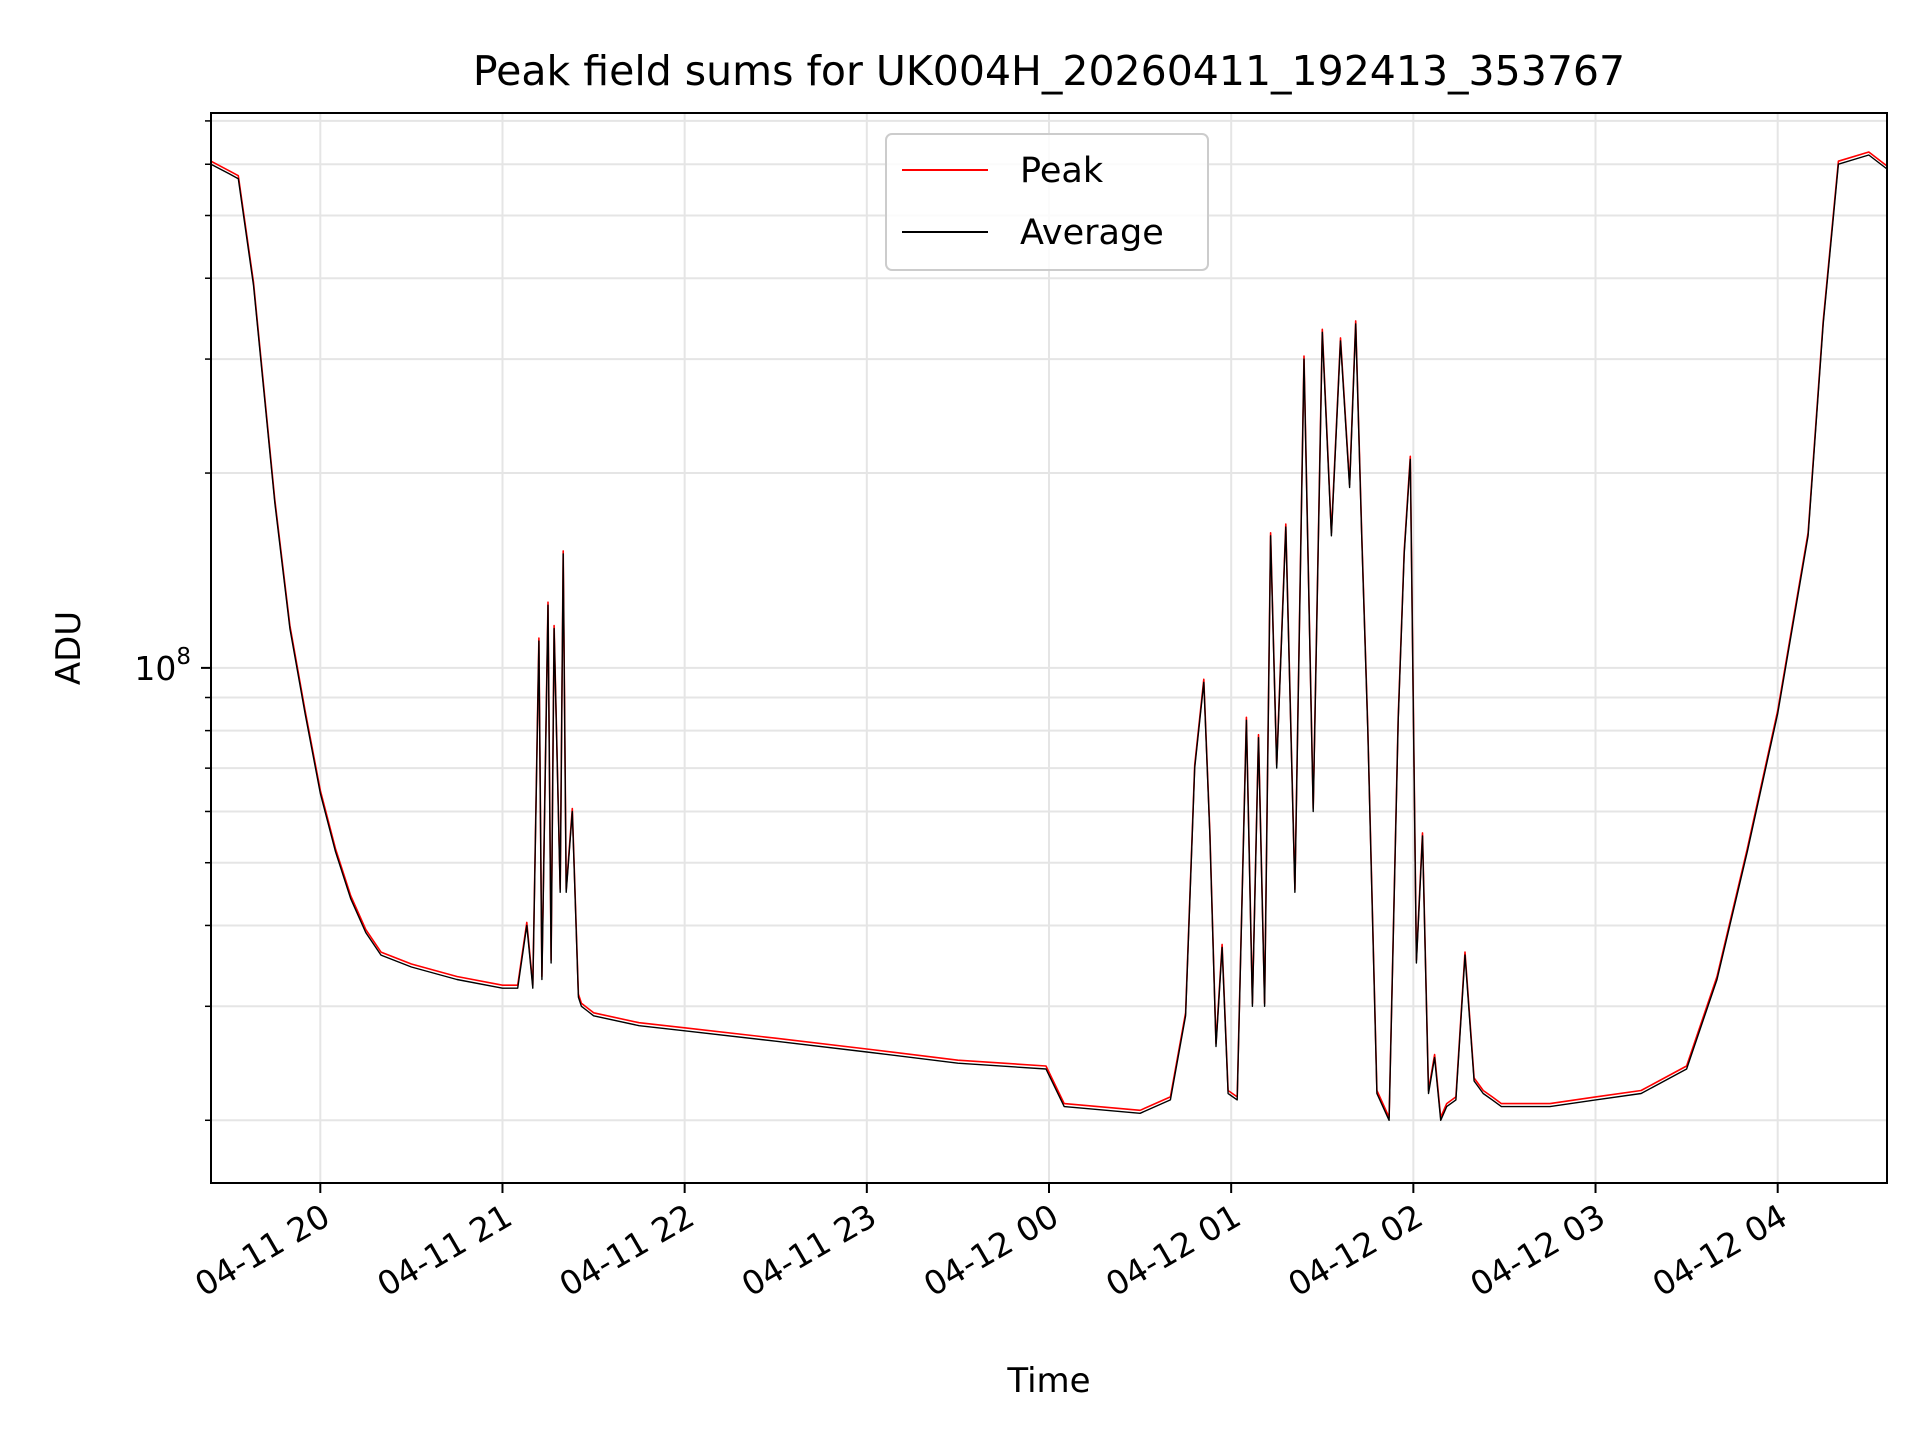 The height and width of the screenshot is (1440, 1920). What do you see at coordinates (1092, 233) in the screenshot?
I see `legend-label-average: Average` at bounding box center [1092, 233].